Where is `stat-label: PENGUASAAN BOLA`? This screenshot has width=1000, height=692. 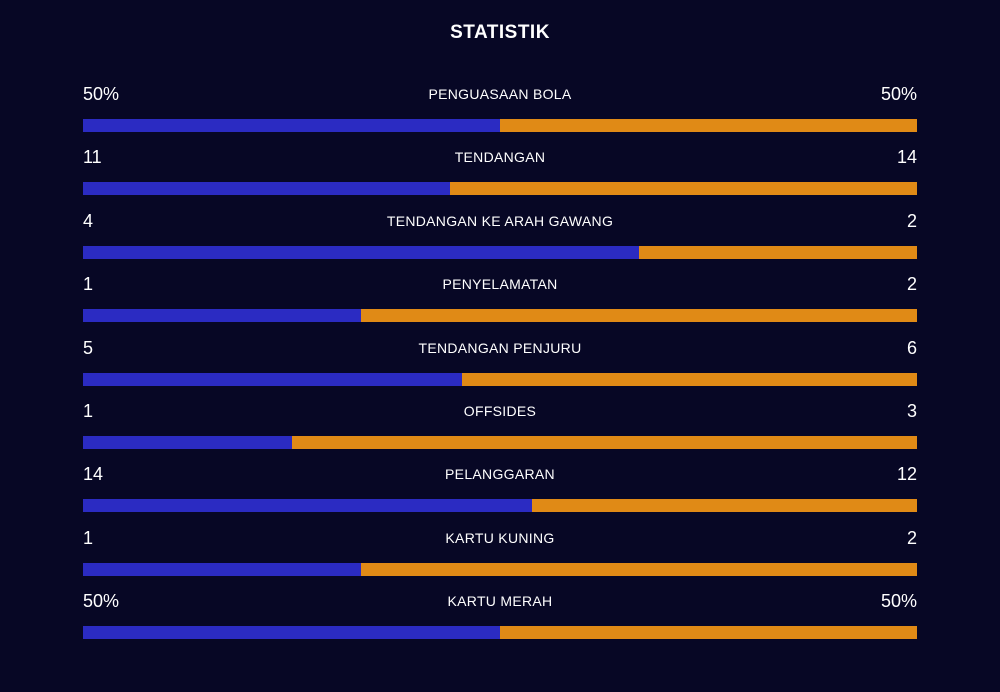 stat-label: PENGUASAAN BOLA is located at coordinates (500, 94).